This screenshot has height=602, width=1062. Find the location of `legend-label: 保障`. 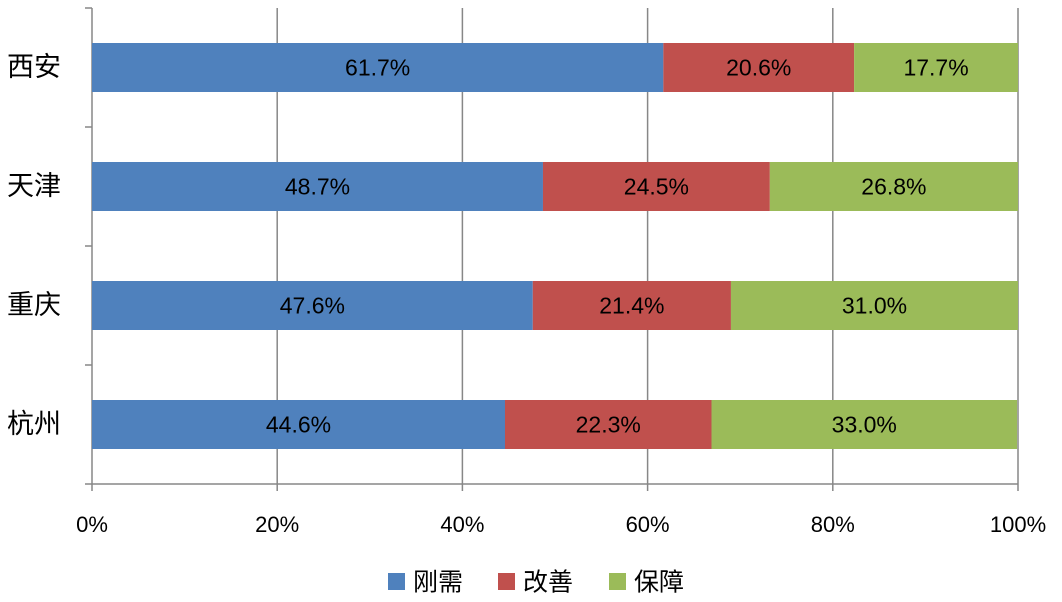

legend-label: 保障 is located at coordinates (659, 582).